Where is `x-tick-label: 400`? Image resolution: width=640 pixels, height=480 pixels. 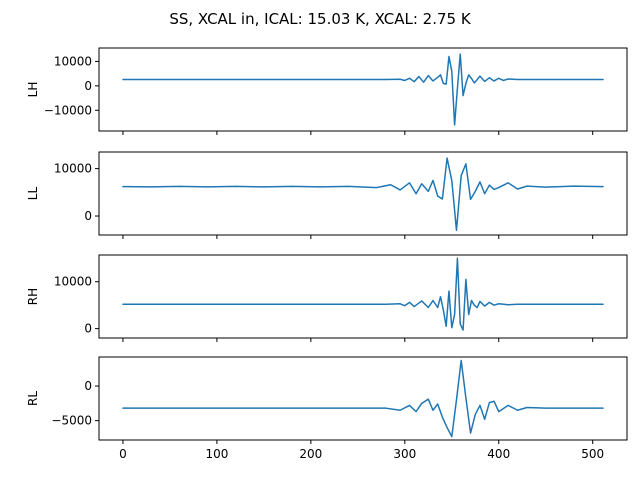
x-tick-label: 400 is located at coordinates (498, 454).